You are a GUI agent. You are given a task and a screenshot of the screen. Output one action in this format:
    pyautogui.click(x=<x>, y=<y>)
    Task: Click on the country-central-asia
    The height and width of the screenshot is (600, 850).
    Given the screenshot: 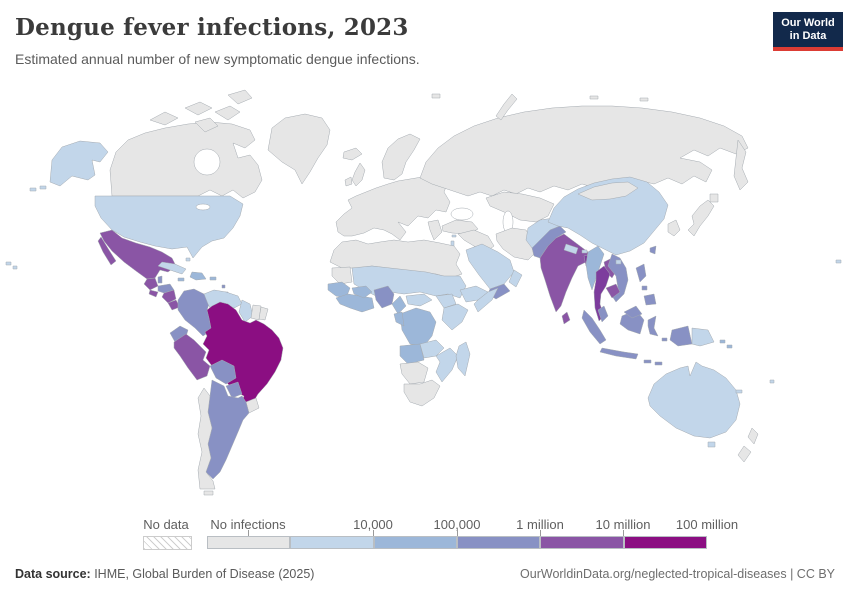 What is the action you would take?
    pyautogui.click(x=520, y=207)
    